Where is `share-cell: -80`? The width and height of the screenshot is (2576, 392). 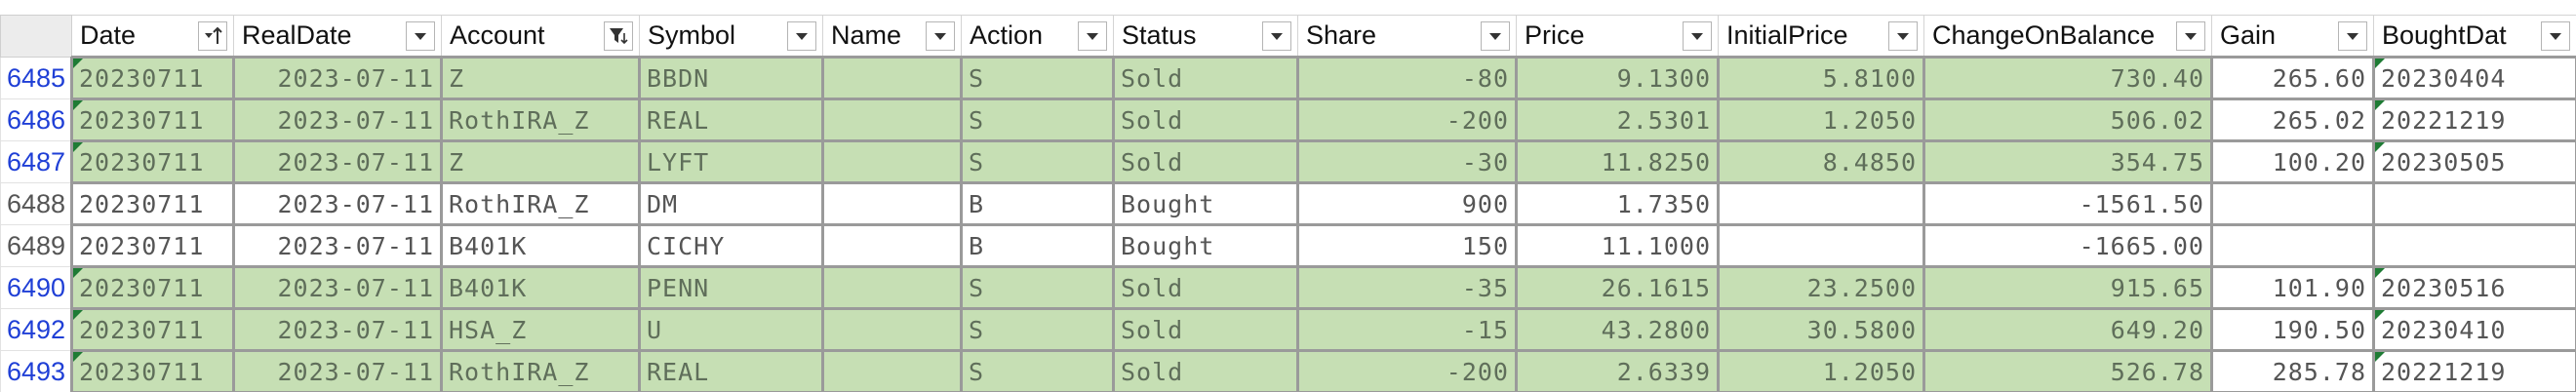
share-cell: -80 is located at coordinates (1407, 78).